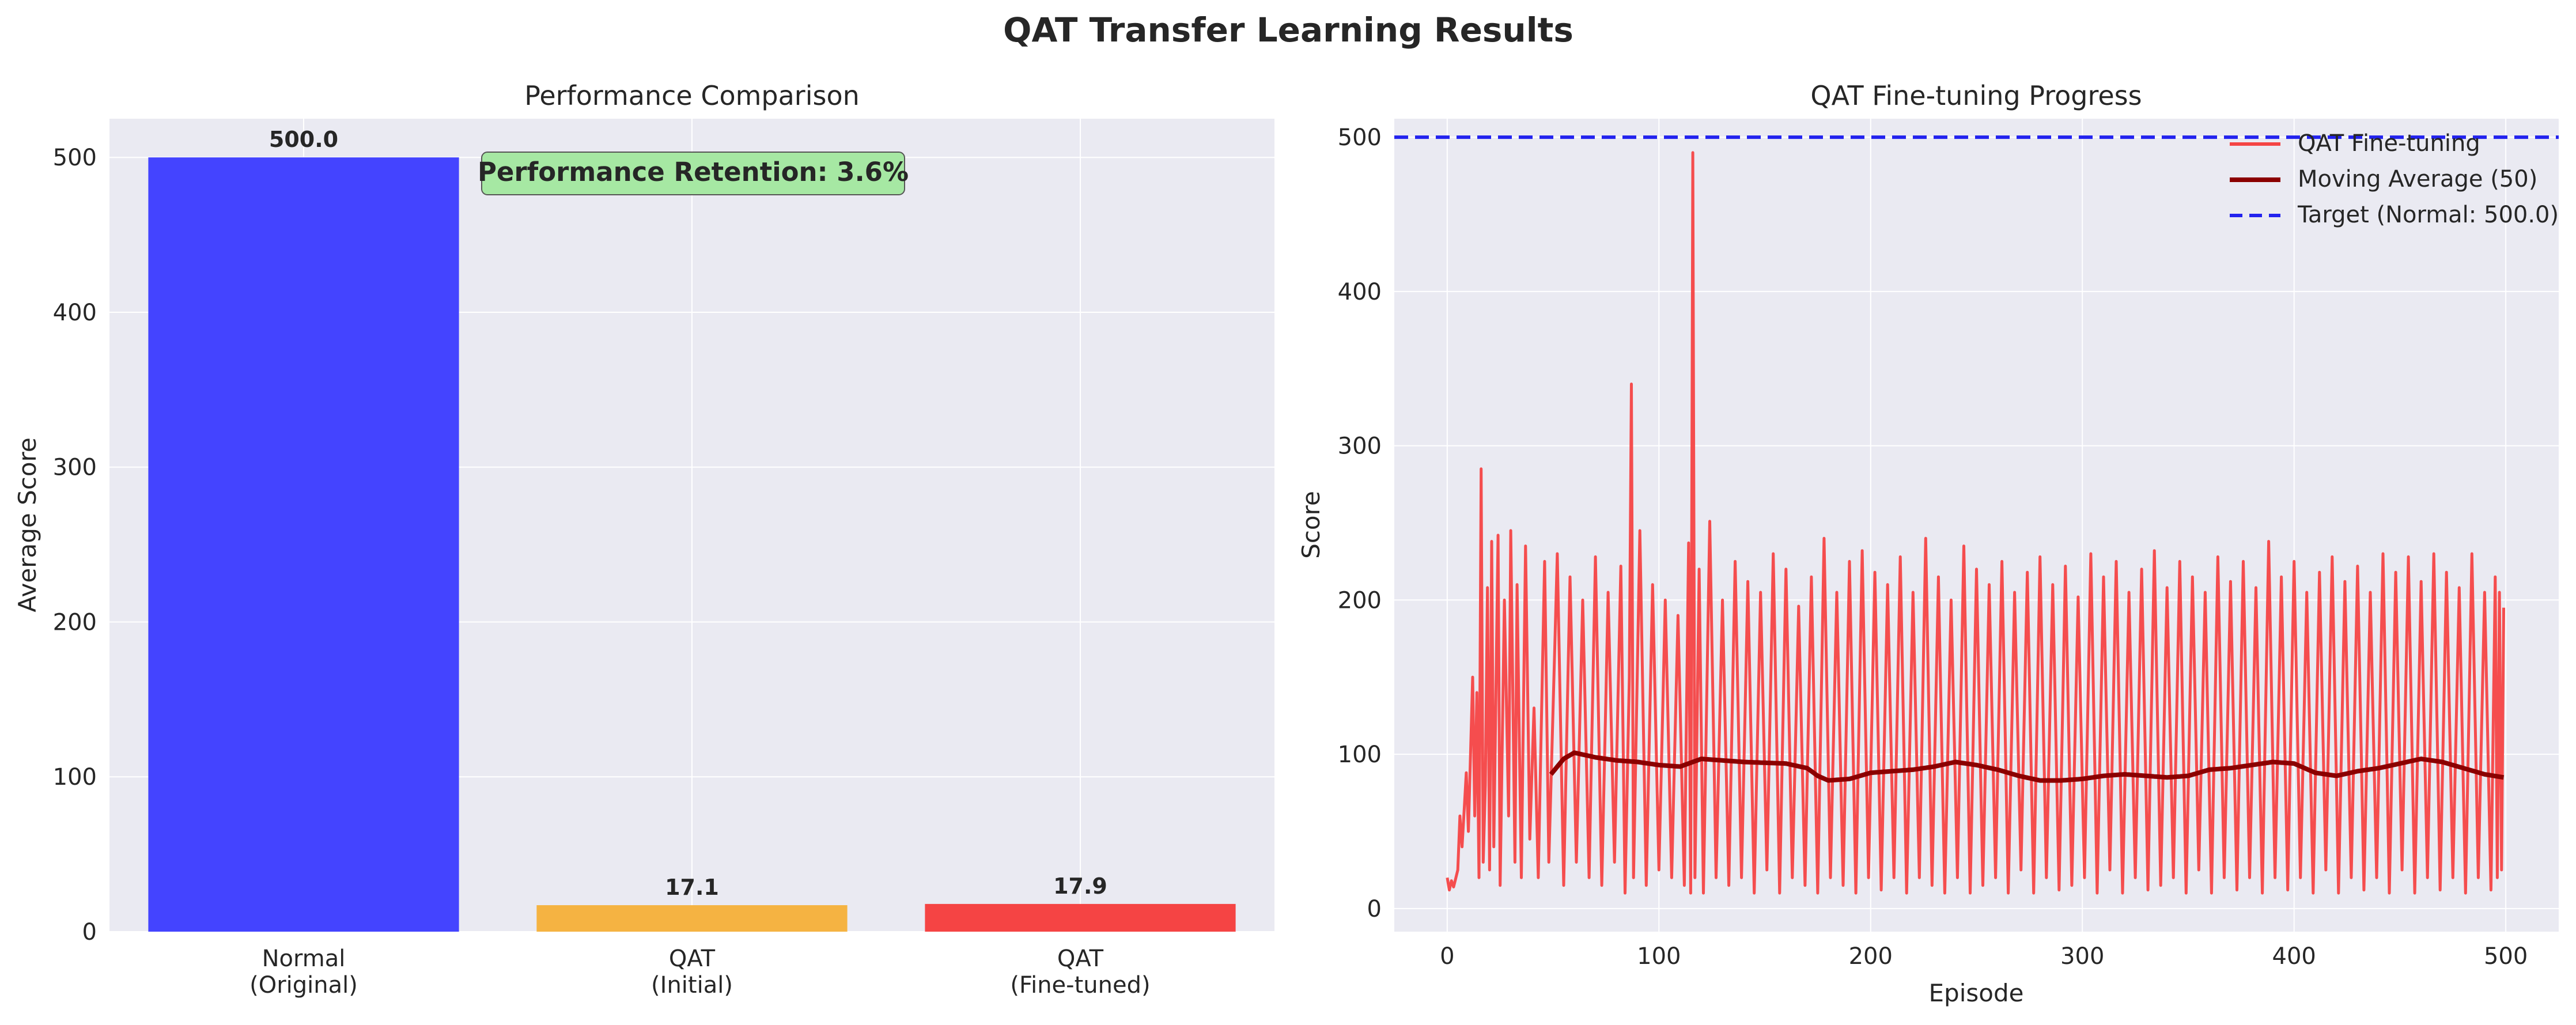  What do you see at coordinates (2428, 215) in the screenshot?
I see `legend-label-2: Target (Normal: 500.0)` at bounding box center [2428, 215].